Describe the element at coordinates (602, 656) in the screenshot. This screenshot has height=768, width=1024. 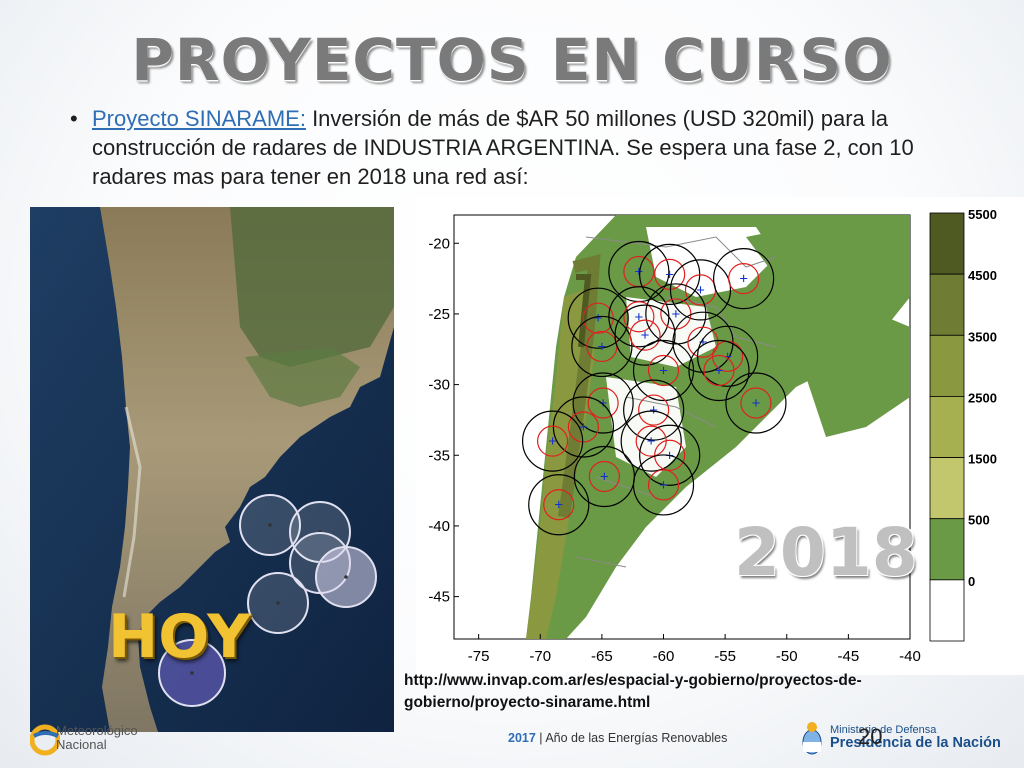
I see `x-tick-label: -65` at that location.